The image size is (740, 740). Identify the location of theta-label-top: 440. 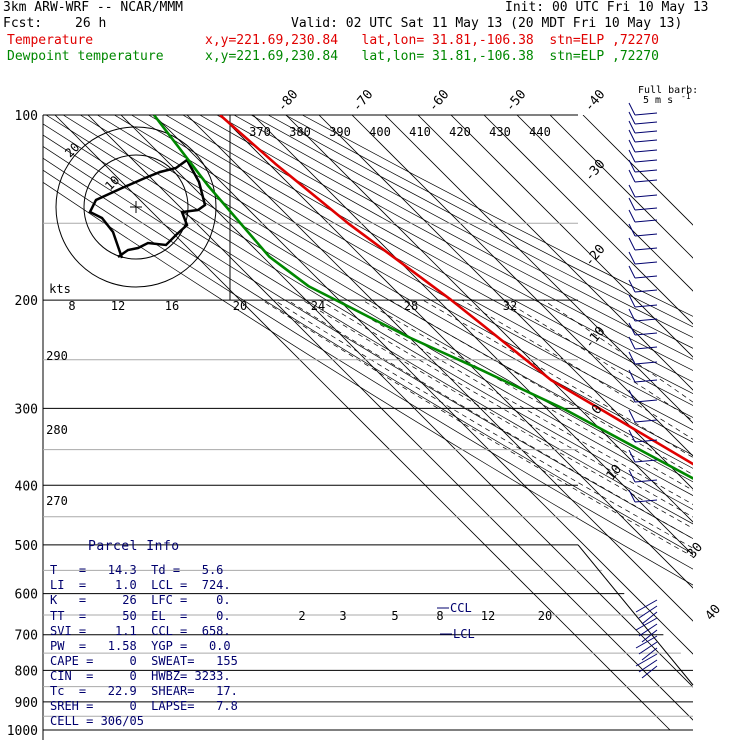
(540, 132).